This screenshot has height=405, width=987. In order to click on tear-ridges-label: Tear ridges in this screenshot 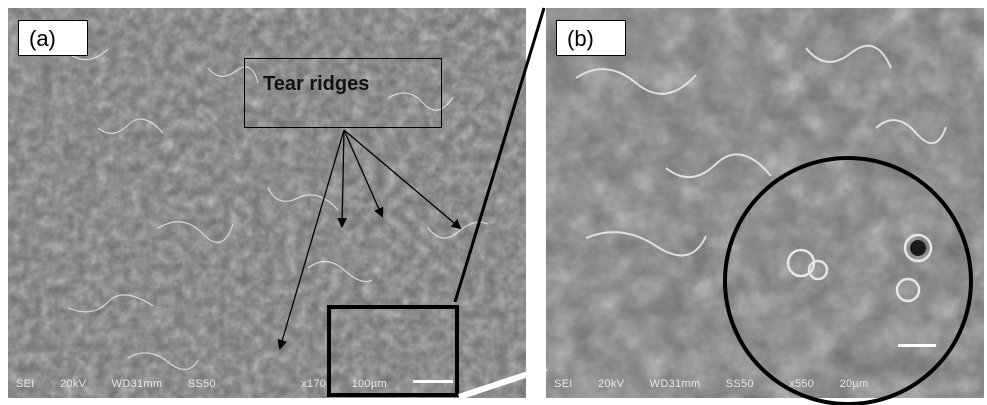, I will do `click(316, 84)`.